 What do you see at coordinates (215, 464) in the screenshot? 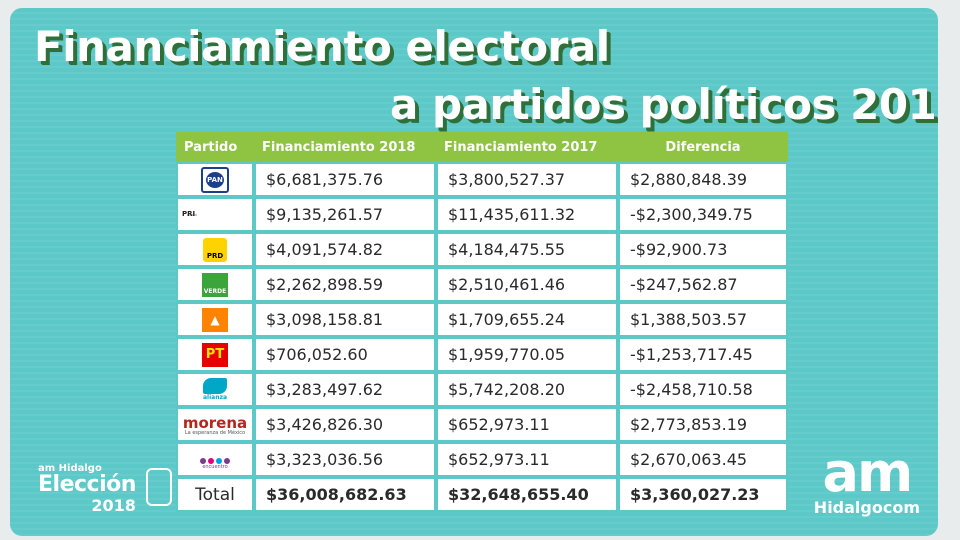
I see `encuentro-social-logo: encuentro` at bounding box center [215, 464].